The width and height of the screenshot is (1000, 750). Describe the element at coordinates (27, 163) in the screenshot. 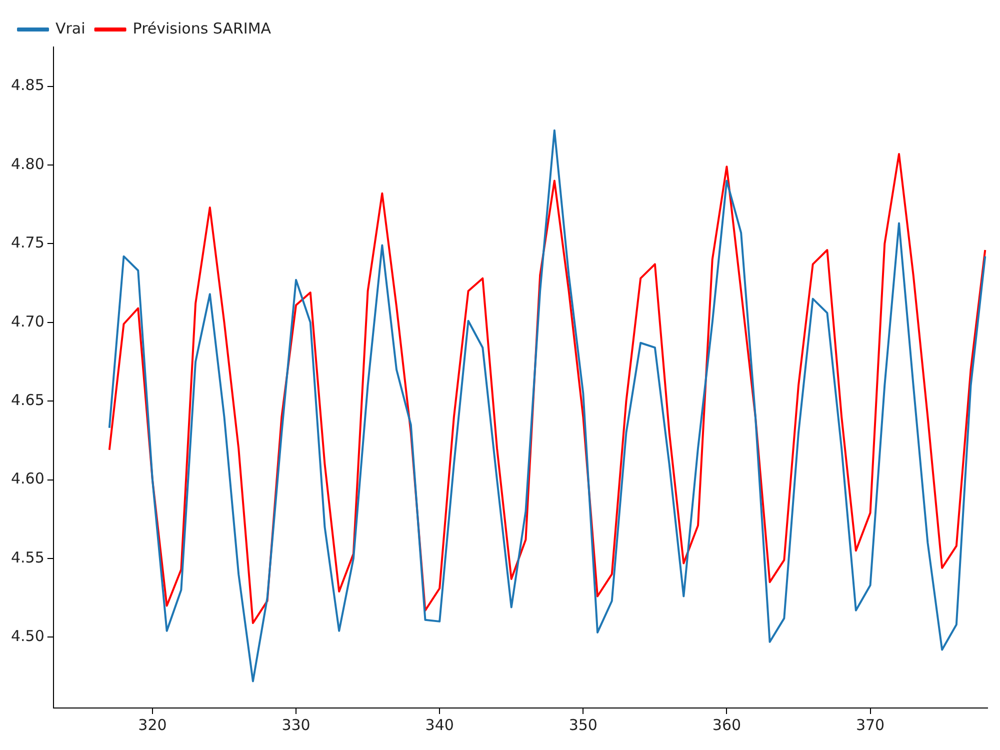

I see `y-tick-label: 4.80` at that location.